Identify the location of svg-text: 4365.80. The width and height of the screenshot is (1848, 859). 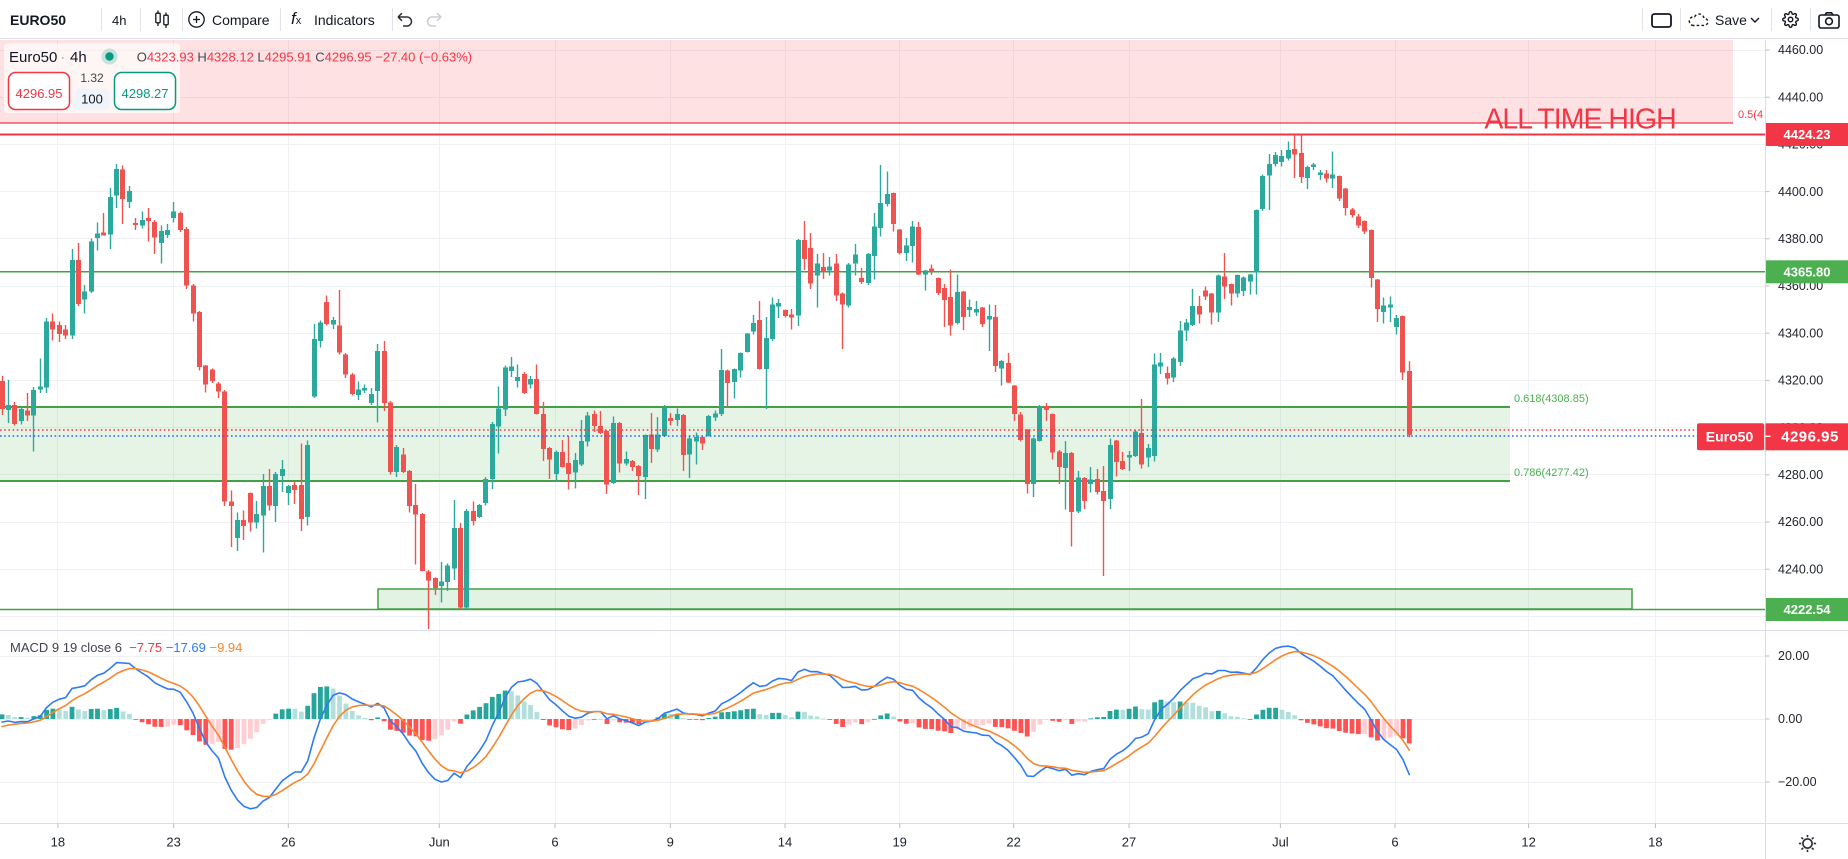
(1807, 271).